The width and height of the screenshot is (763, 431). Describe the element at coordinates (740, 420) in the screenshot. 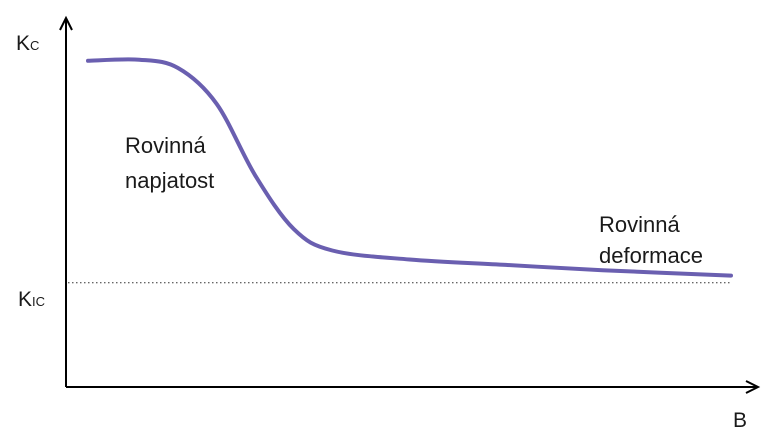

I see `x-axis-label: B` at that location.